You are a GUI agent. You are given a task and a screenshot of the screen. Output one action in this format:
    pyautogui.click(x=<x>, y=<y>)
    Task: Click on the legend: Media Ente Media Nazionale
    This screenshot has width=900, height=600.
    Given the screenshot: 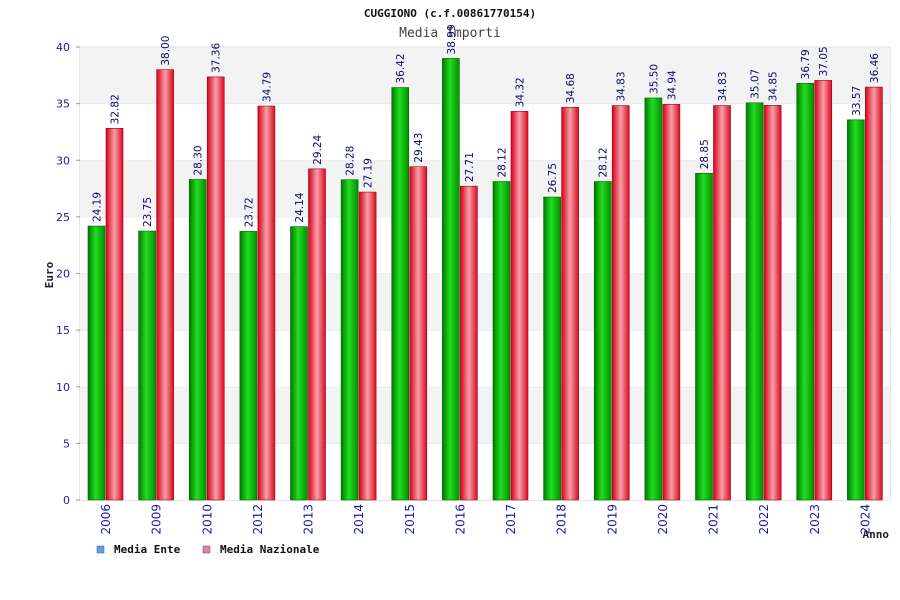 What is the action you would take?
    pyautogui.click(x=208, y=549)
    